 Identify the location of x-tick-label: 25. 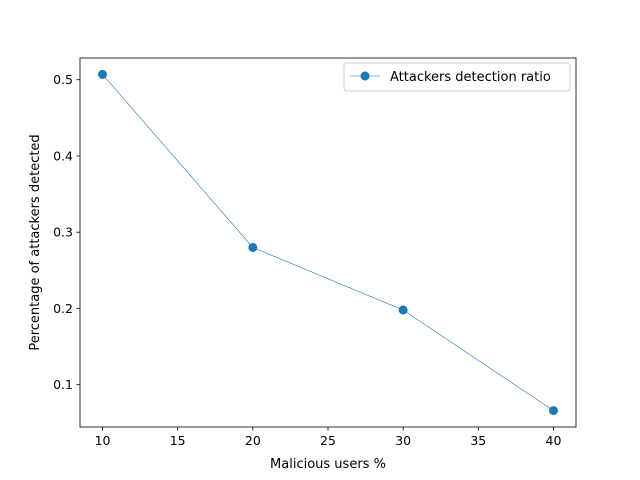
(328, 440).